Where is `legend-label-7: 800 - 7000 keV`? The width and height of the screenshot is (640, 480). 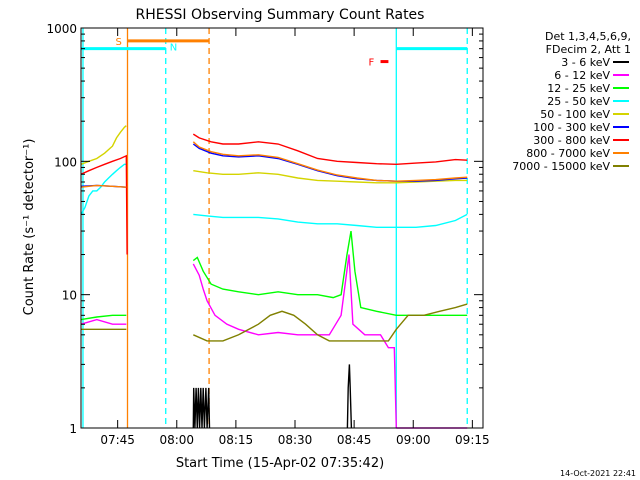 legend-label-7: 800 - 7000 keV is located at coordinates (568, 153).